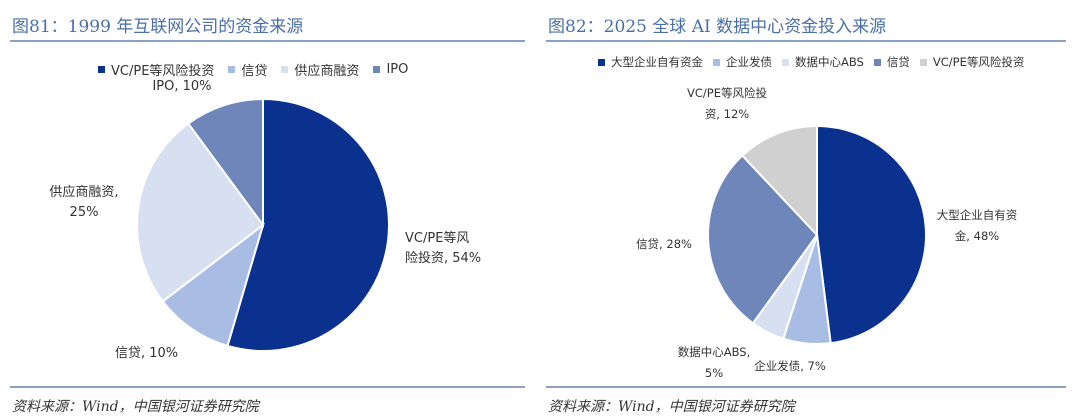 This screenshot has width=1080, height=420. I want to click on chart-title: 图82：2025 全球 AI 数据中心资金投入来源, so click(717, 27).